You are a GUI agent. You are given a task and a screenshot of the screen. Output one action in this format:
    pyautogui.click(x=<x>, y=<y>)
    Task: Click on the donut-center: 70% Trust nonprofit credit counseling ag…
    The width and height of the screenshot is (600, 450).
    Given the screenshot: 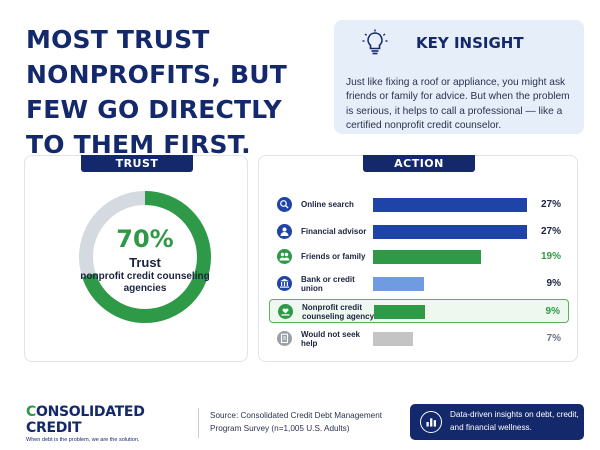 What is the action you would take?
    pyautogui.click(x=145, y=260)
    